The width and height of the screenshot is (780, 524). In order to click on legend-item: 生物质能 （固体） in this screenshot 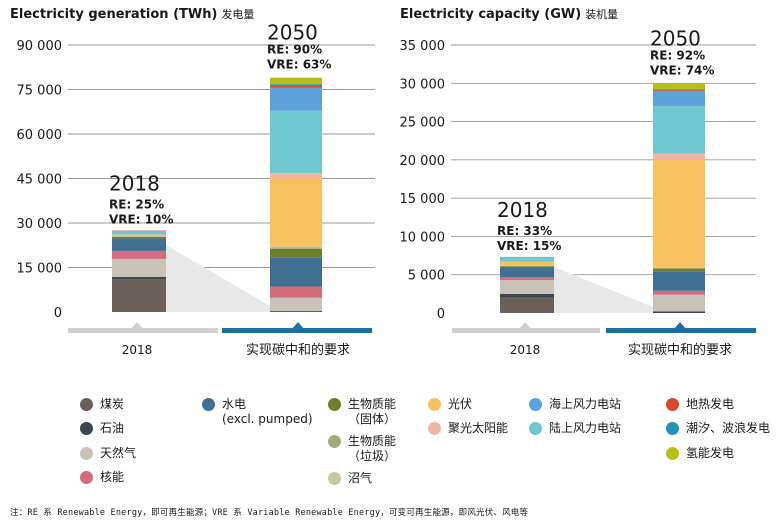, I will do `click(362, 412)`.